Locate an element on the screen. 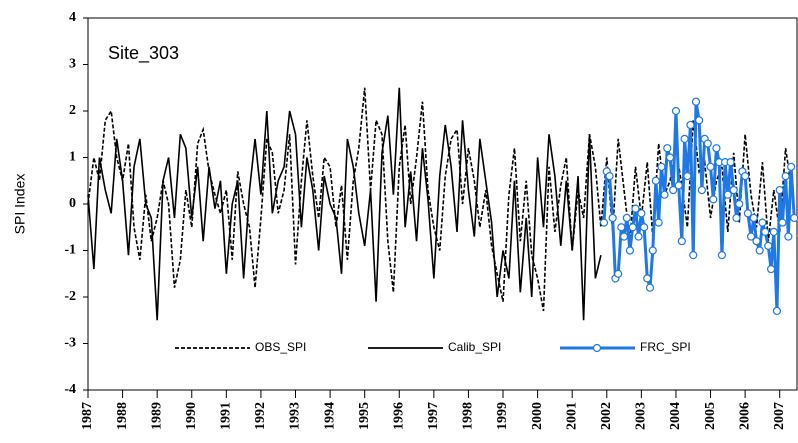 This screenshot has height=443, width=798. x-tick-label: 1996 is located at coordinates (398, 416).